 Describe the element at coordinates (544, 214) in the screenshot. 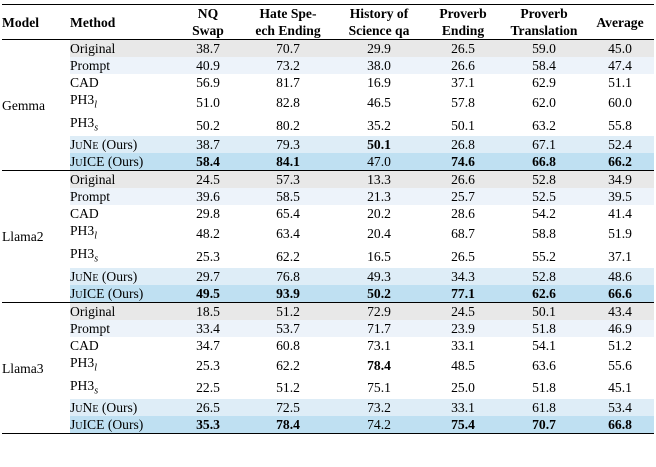

I see `value-cell: 54.2` at that location.